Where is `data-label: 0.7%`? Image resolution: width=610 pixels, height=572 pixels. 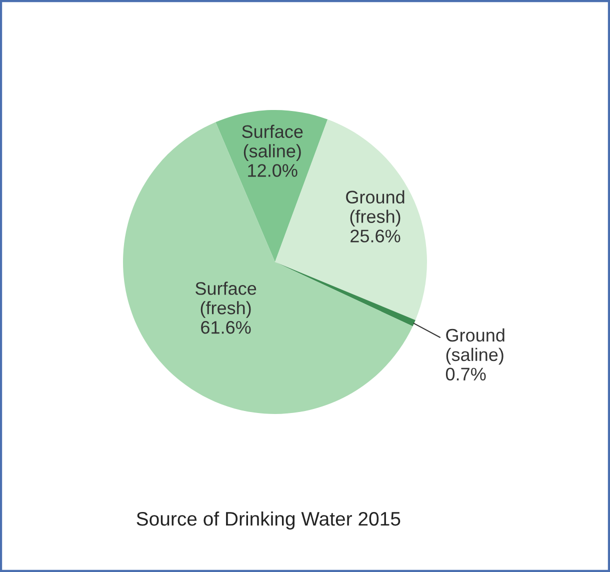 data-label: 0.7% is located at coordinates (466, 374).